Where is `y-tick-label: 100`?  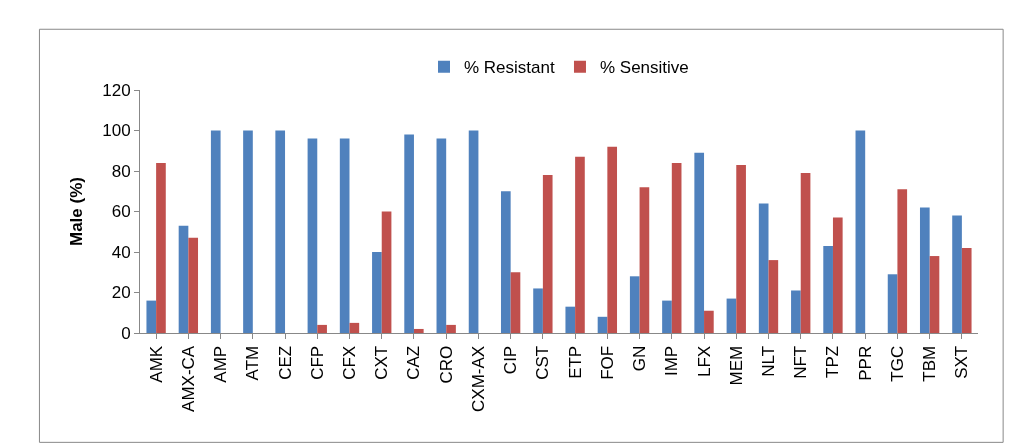
y-tick-label: 100 is located at coordinates (116, 131).